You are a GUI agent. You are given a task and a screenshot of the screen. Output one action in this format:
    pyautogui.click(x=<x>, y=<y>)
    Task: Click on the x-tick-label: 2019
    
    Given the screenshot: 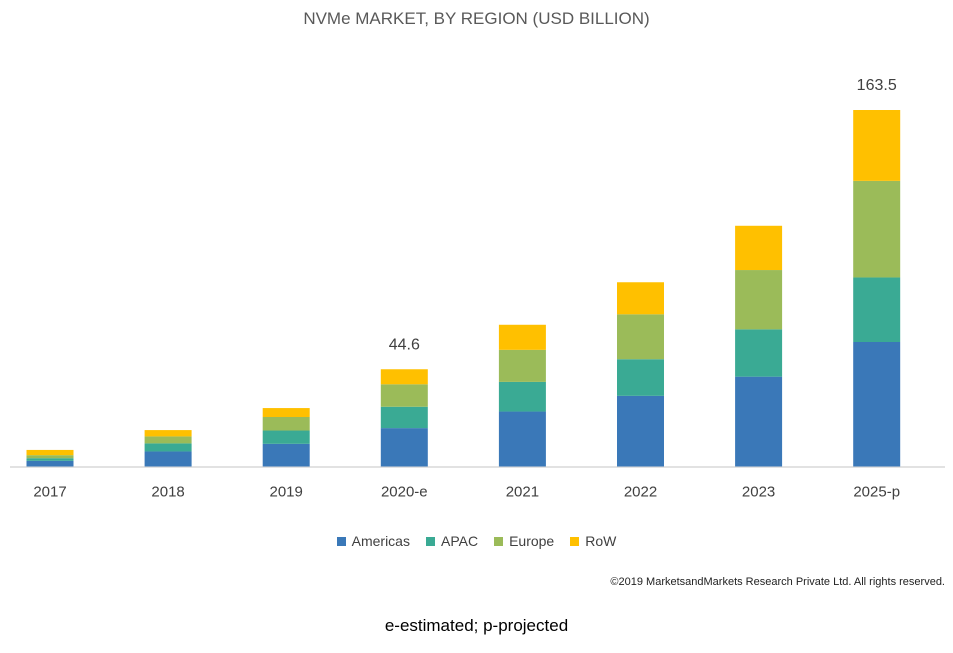 What is the action you would take?
    pyautogui.click(x=286, y=492)
    